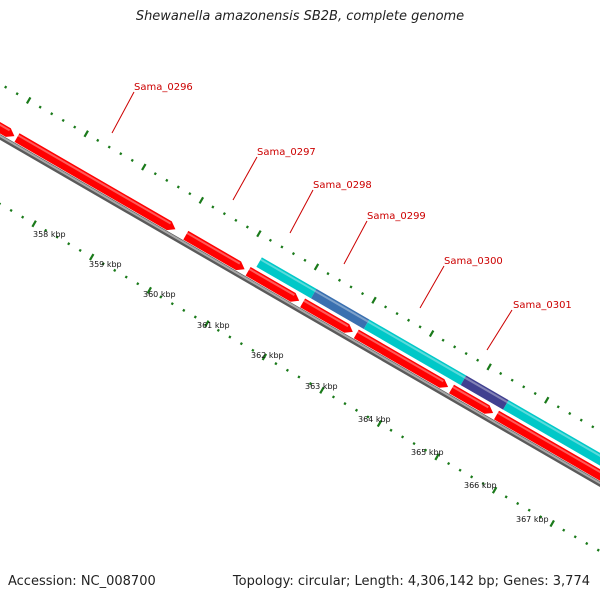 The width and height of the screenshot is (600, 600). What do you see at coordinates (152, 108) in the screenshot?
I see `gene-label-sama-0296: Sama_0296` at bounding box center [152, 108].